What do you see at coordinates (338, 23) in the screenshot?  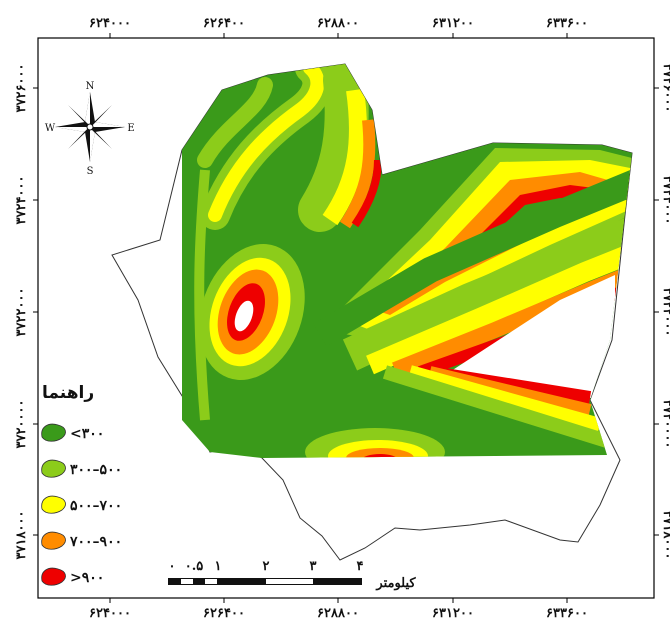 I see `x-tick-top: ۶۲۸۸۰۰` at bounding box center [338, 23].